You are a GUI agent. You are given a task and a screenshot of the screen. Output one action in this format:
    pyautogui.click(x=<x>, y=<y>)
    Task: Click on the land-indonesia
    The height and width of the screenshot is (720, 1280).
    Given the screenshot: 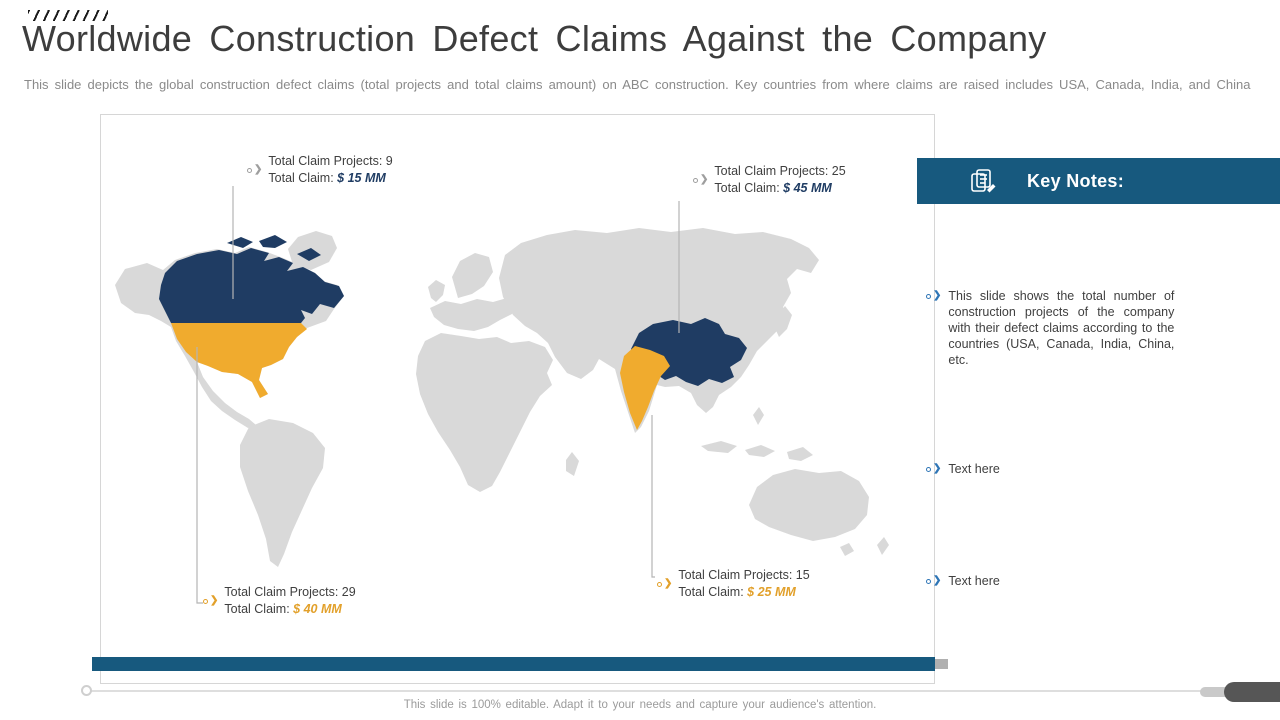 What is the action you would take?
    pyautogui.click(x=757, y=451)
    